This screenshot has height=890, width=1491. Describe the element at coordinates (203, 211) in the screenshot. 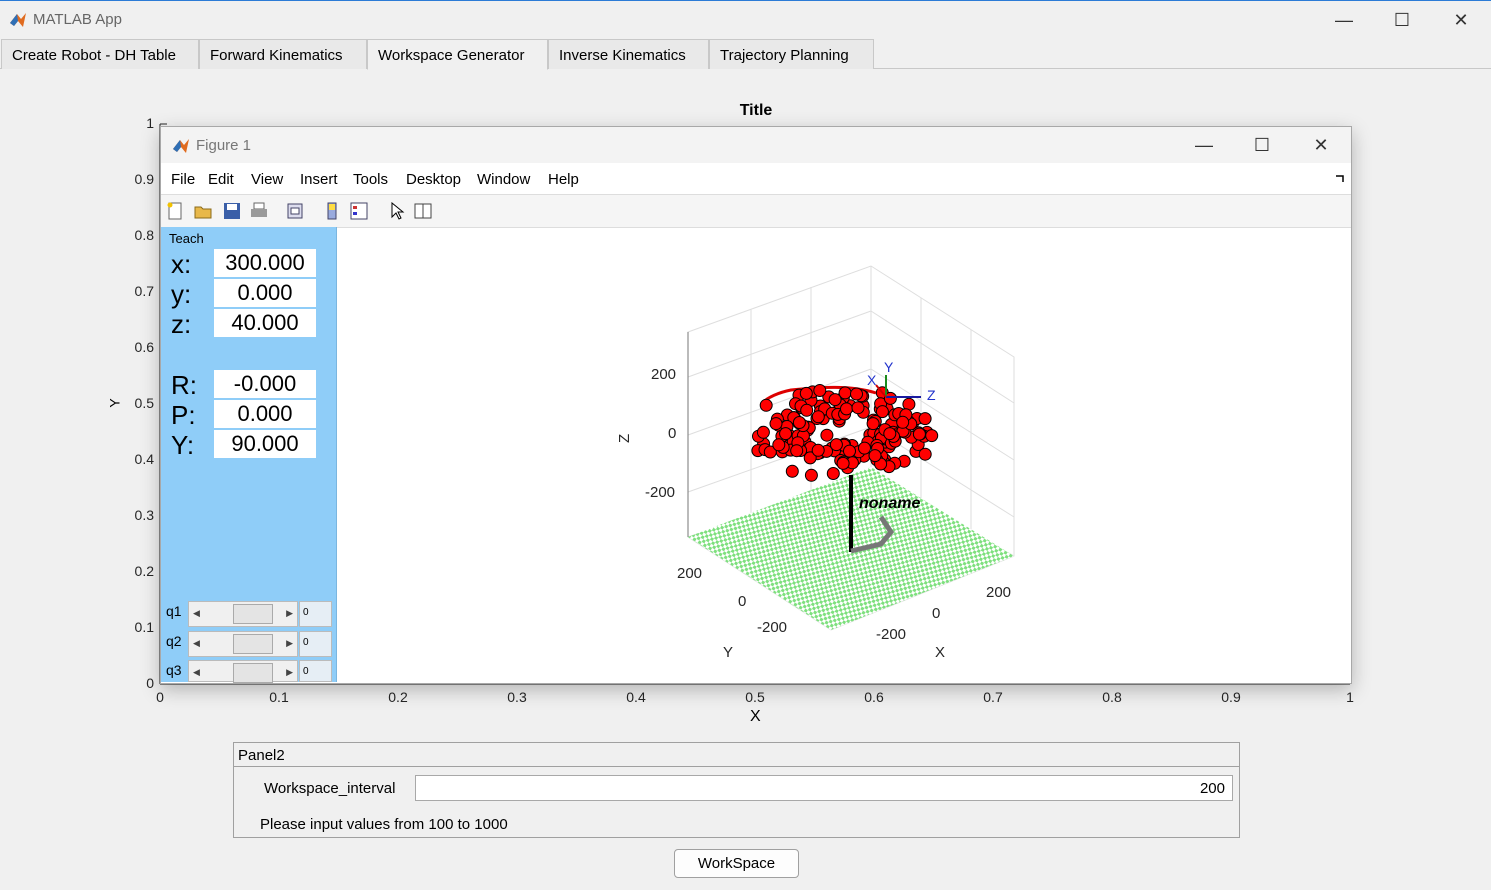

I see `open-icon` at that location.